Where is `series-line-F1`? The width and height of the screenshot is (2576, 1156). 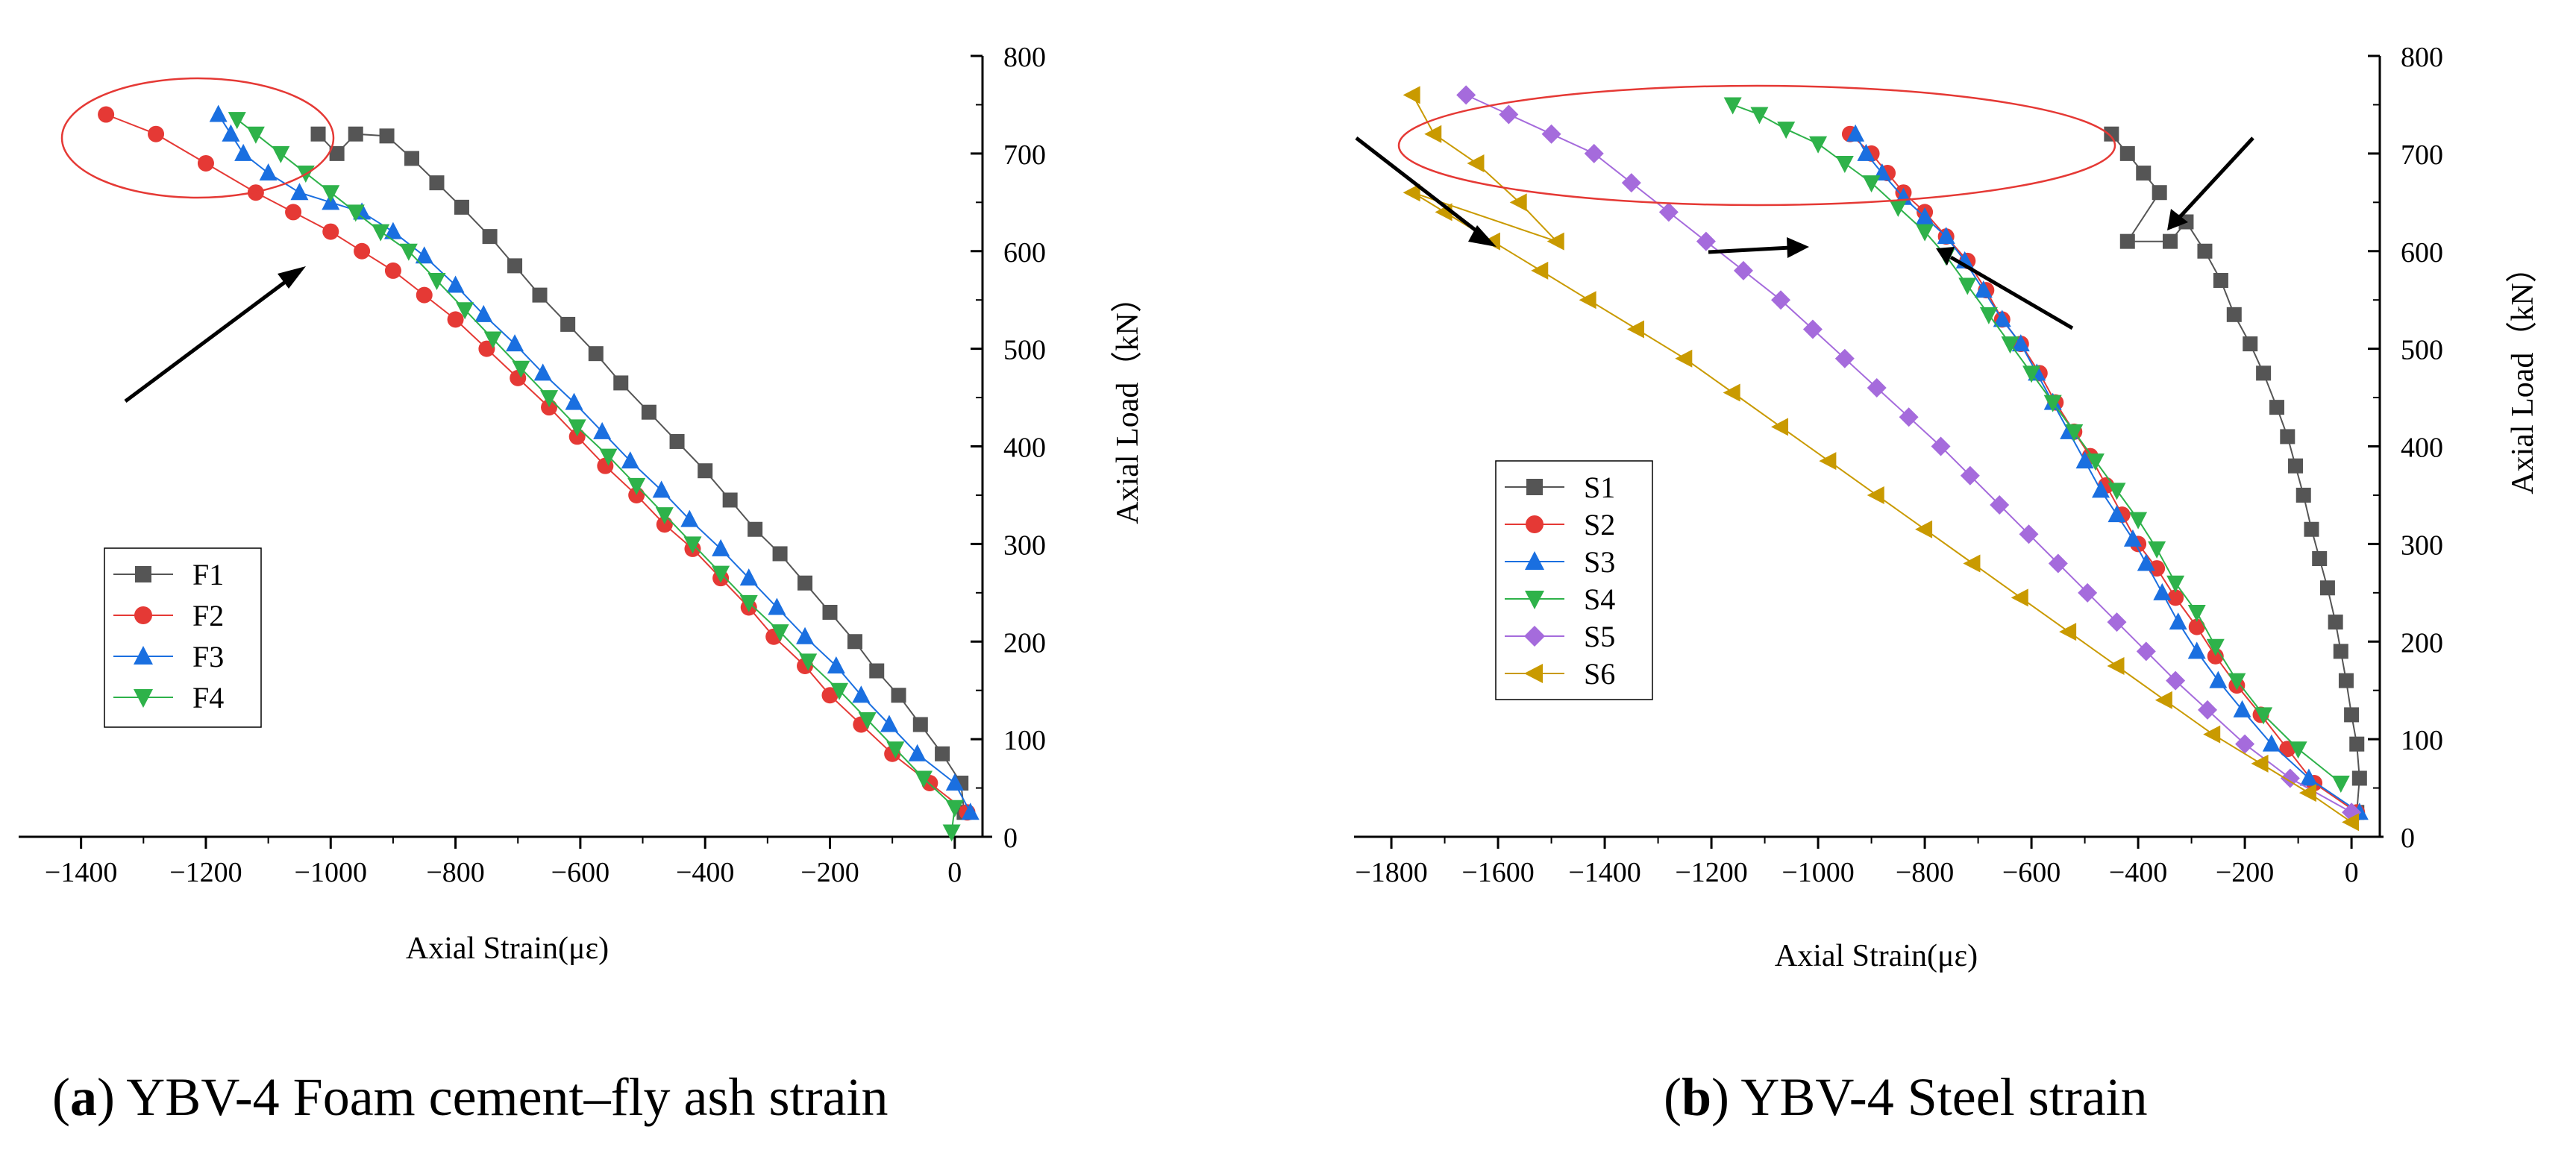 series-line-F1 is located at coordinates (641, 473).